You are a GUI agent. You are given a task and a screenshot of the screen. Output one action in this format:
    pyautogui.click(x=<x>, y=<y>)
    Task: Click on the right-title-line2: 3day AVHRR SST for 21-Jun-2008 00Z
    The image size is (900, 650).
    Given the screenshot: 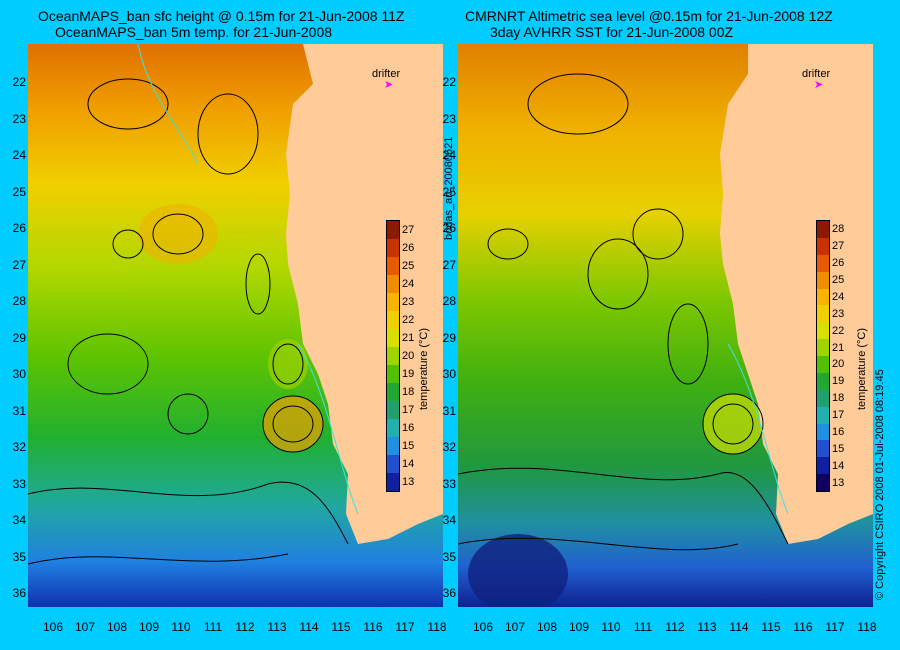 What is the action you would take?
    pyautogui.click(x=612, y=32)
    